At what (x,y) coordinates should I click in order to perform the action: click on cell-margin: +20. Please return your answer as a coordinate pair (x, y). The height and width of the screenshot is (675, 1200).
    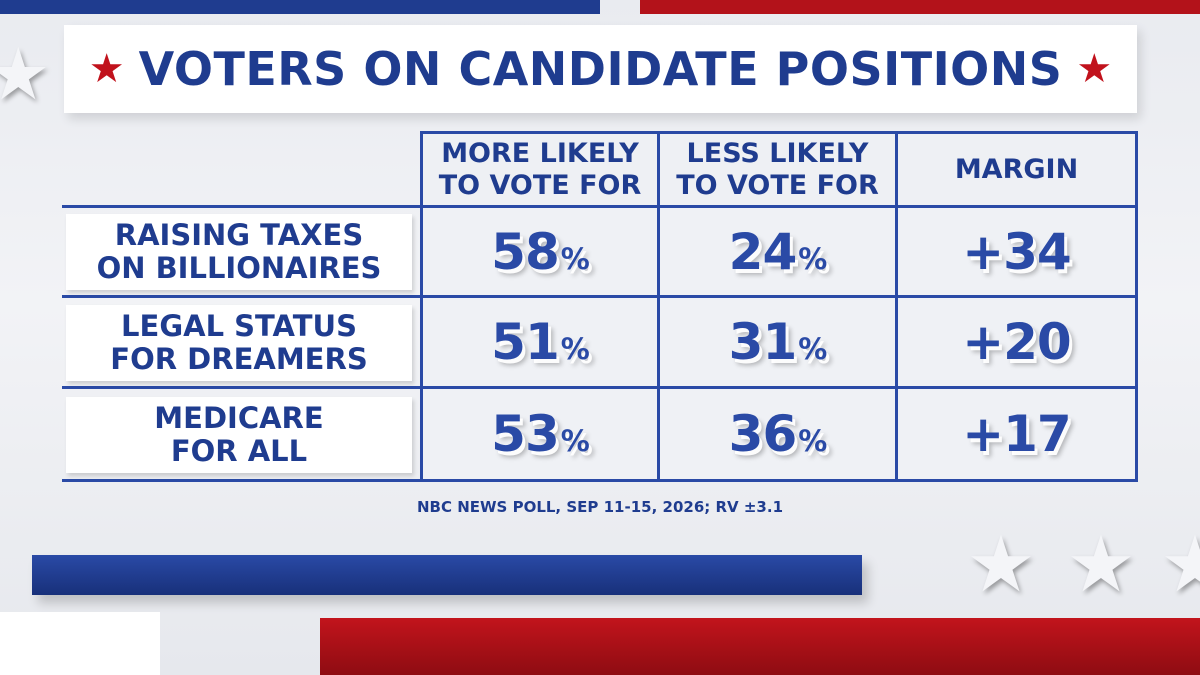
    Looking at the image, I should click on (1016, 342).